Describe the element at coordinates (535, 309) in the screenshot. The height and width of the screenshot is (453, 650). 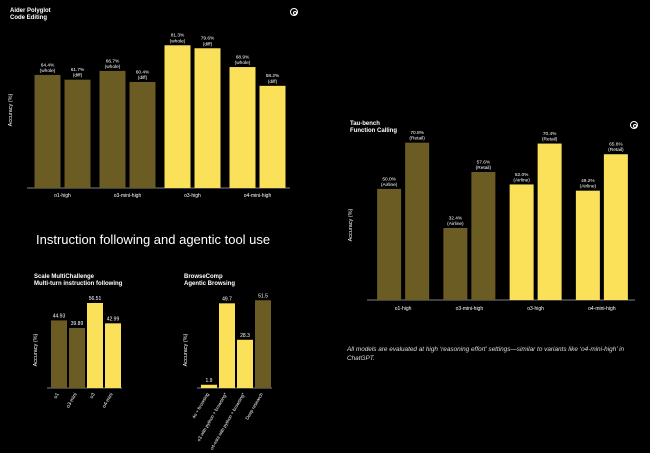
I see `tau-tick-label: o3-high` at that location.